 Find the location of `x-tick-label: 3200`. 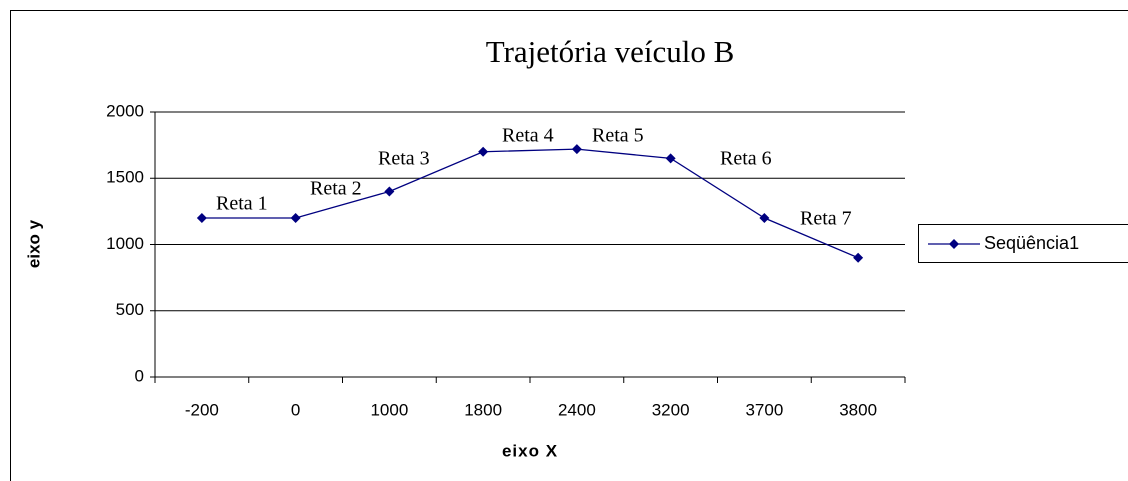

x-tick-label: 3200 is located at coordinates (671, 409).